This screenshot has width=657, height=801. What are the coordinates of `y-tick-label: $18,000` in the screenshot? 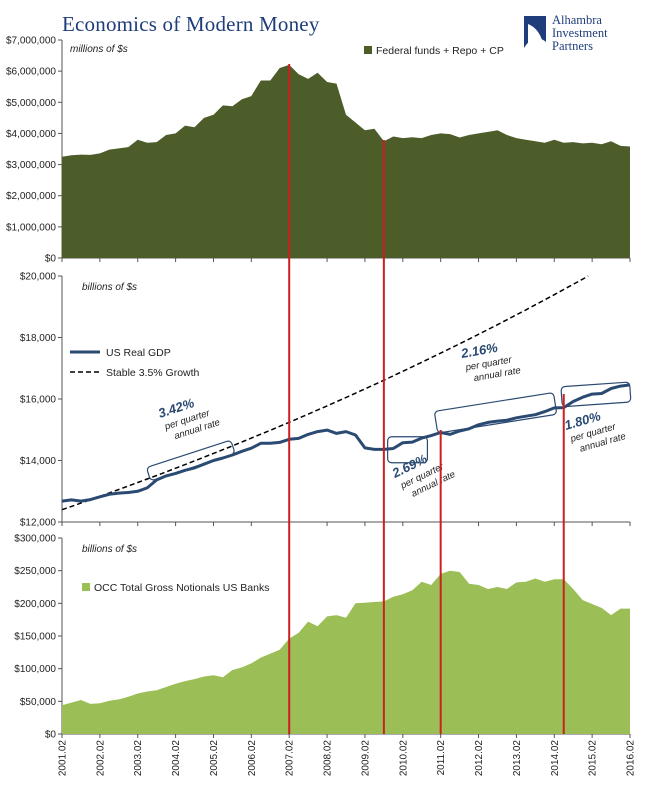 It's located at (38, 338).